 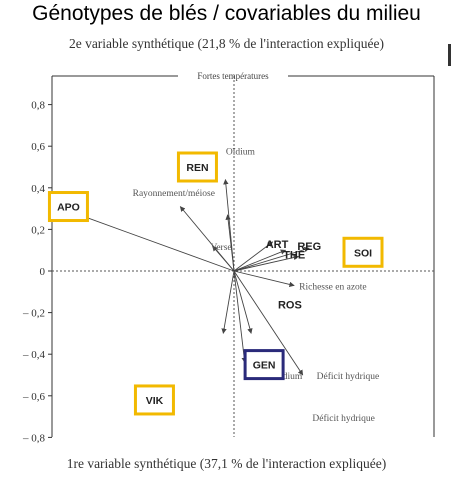 What do you see at coordinates (38, 230) in the screenshot?
I see `y-tick-label: 0,2` at bounding box center [38, 230].